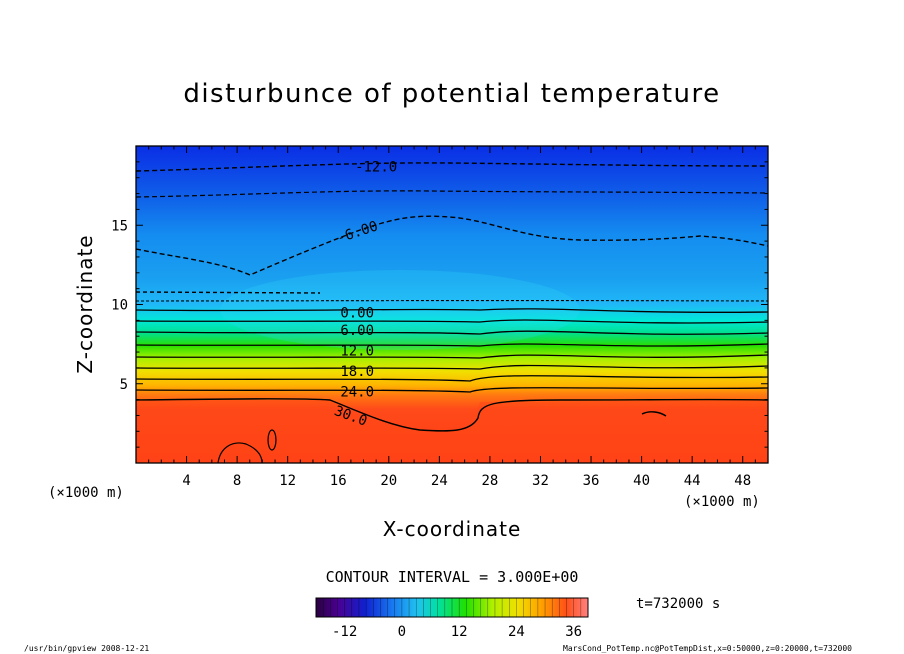  What do you see at coordinates (237, 481) in the screenshot?
I see `x-tick-label: 8` at bounding box center [237, 481].